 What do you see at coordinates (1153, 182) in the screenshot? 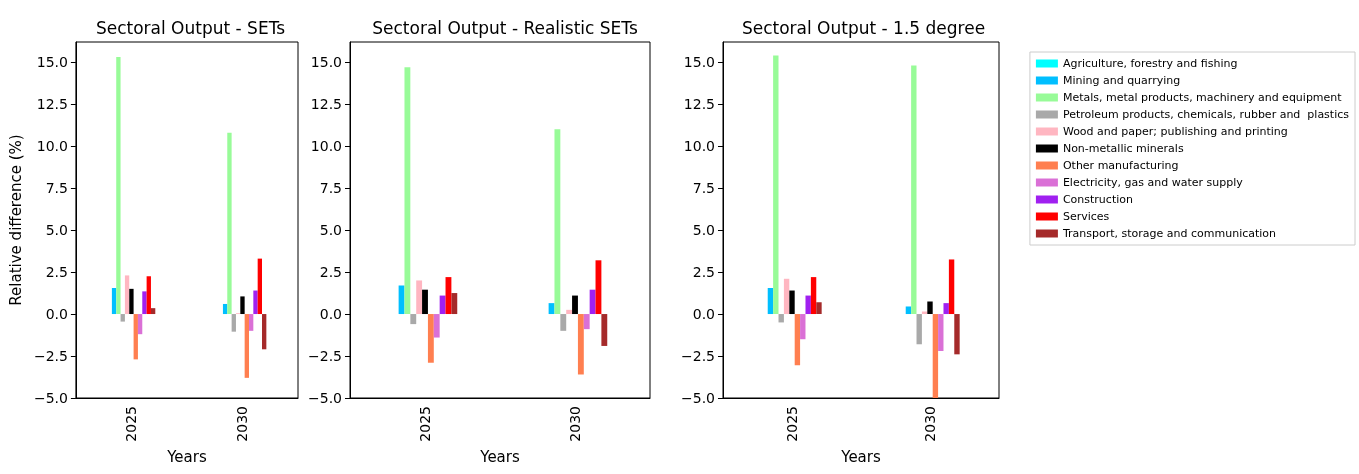
I see `legend-label: Electricity, gas and water supply` at bounding box center [1153, 182].